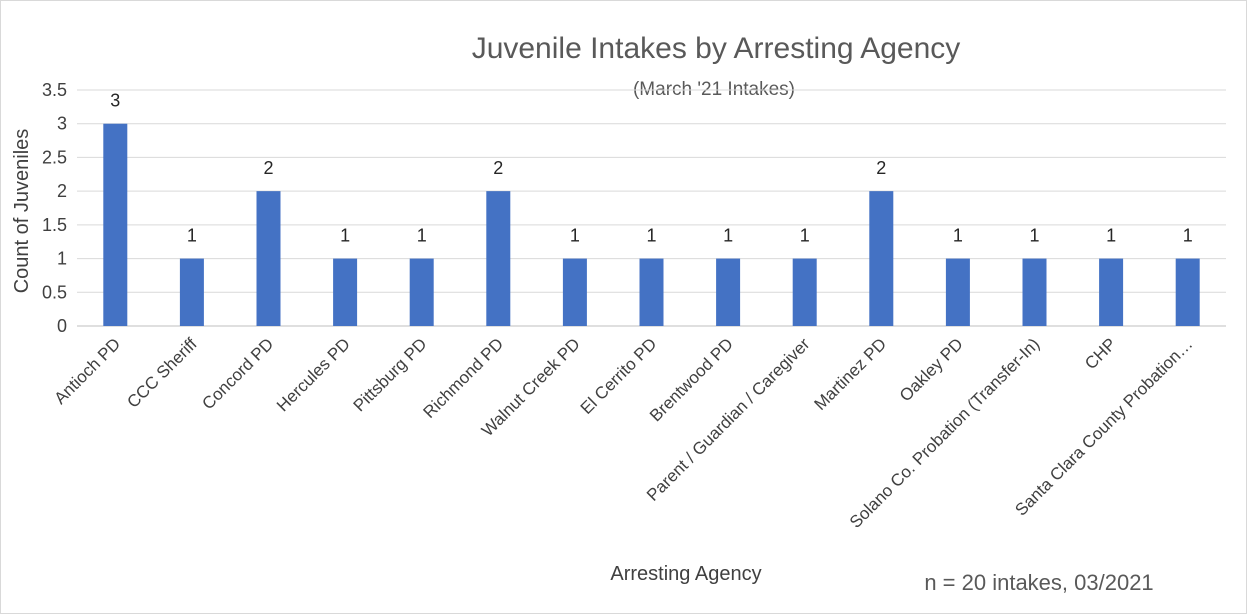 The width and height of the screenshot is (1247, 615). What do you see at coordinates (237, 373) in the screenshot?
I see `x-category-label: Concord PD` at bounding box center [237, 373].